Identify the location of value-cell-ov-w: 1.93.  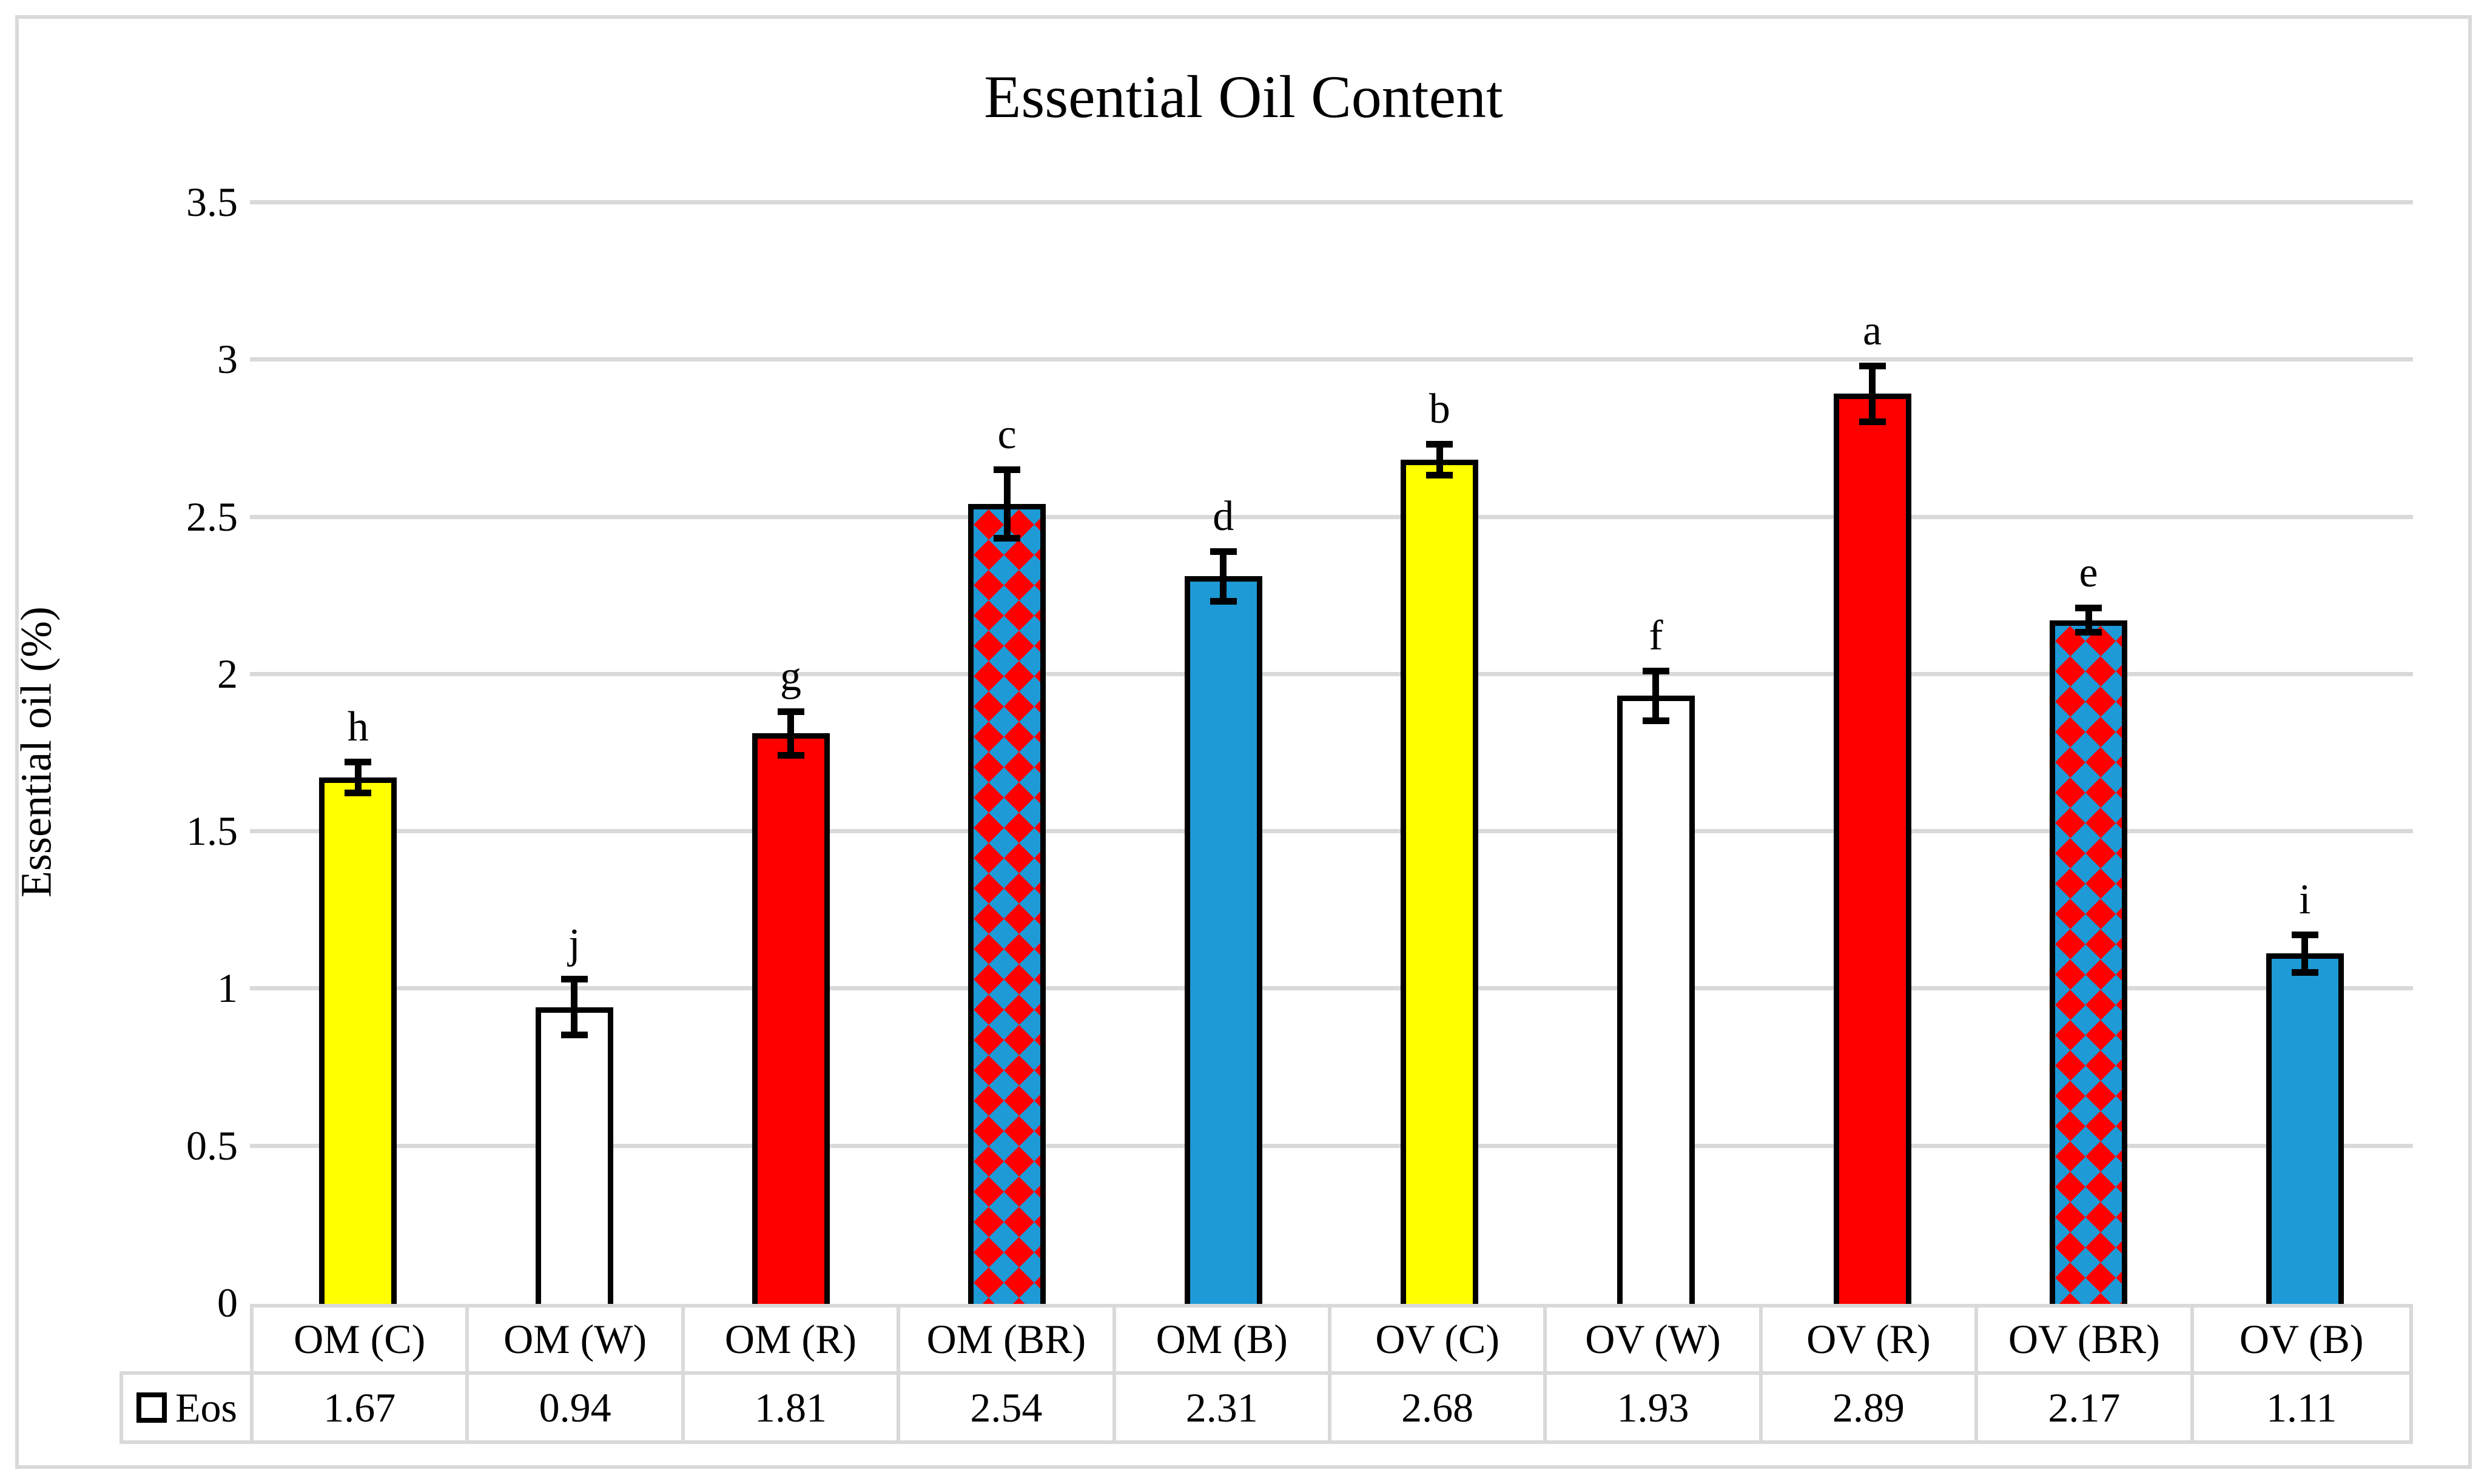
(1655, 1407).